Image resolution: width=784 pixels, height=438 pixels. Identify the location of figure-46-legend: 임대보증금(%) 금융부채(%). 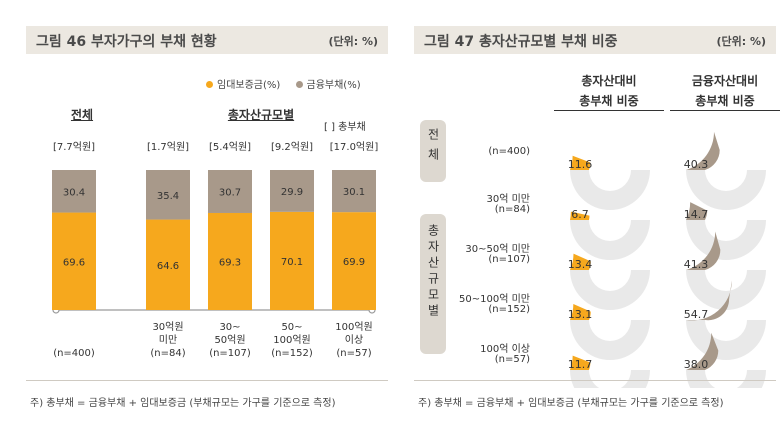
(283, 83).